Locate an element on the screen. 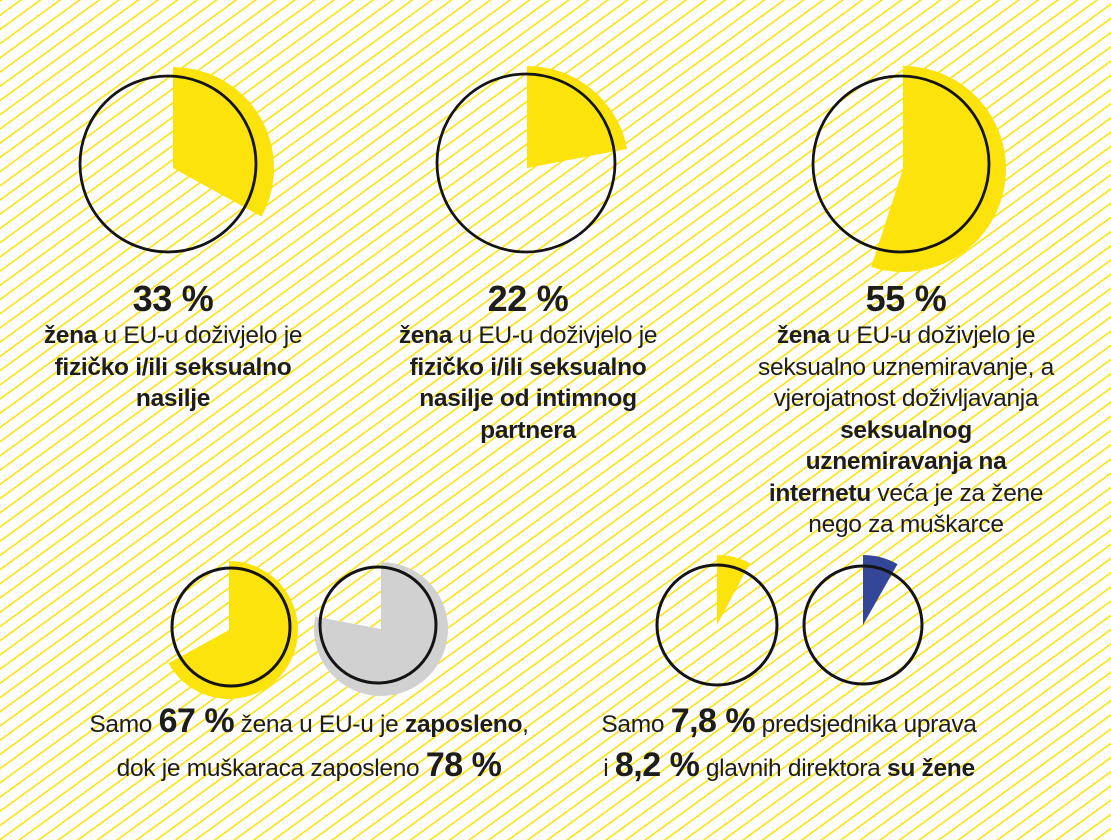 This screenshot has width=1111, height=840. pie-chart-ceo-women is located at coordinates (863, 620).